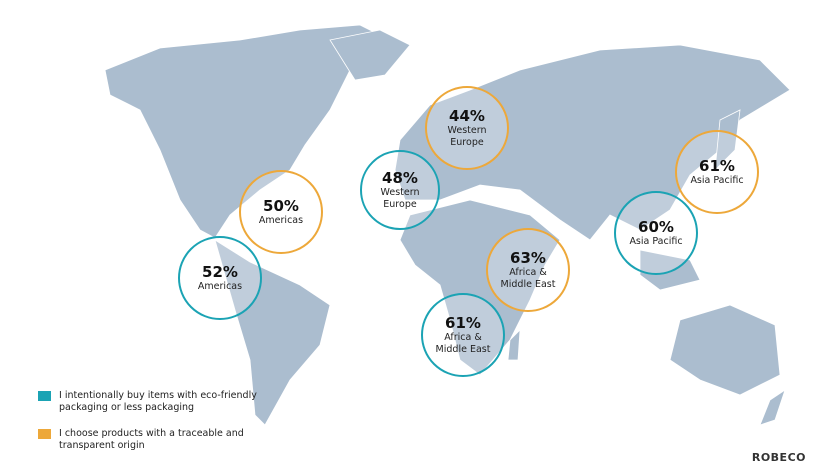  What do you see at coordinates (467, 115) in the screenshot?
I see `value-label: 44%` at bounding box center [467, 115].